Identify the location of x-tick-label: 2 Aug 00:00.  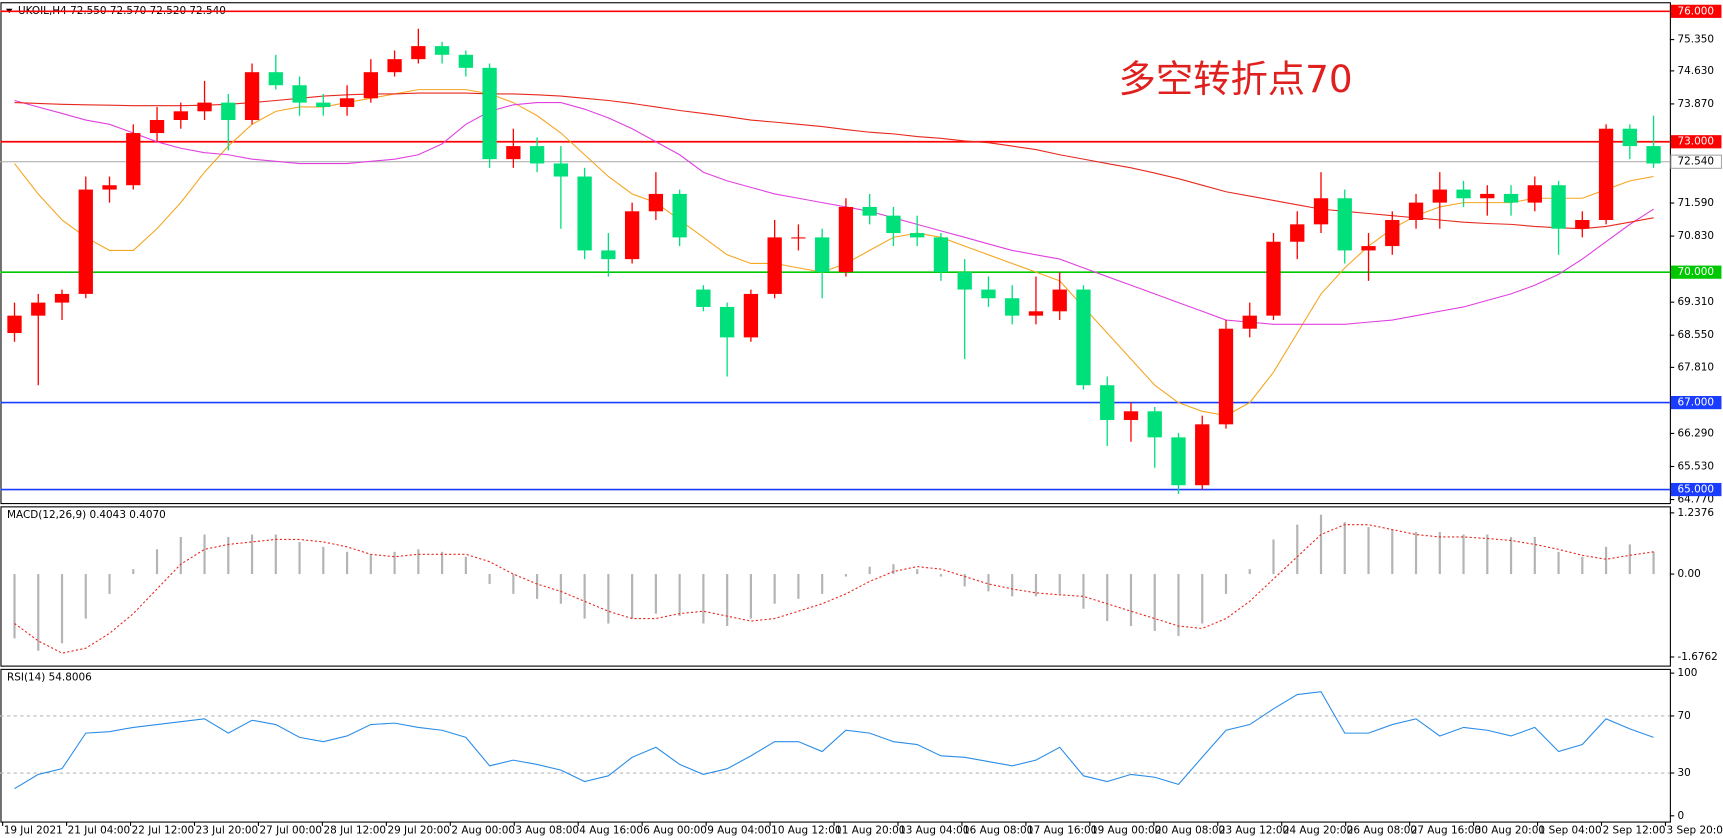
(483, 830).